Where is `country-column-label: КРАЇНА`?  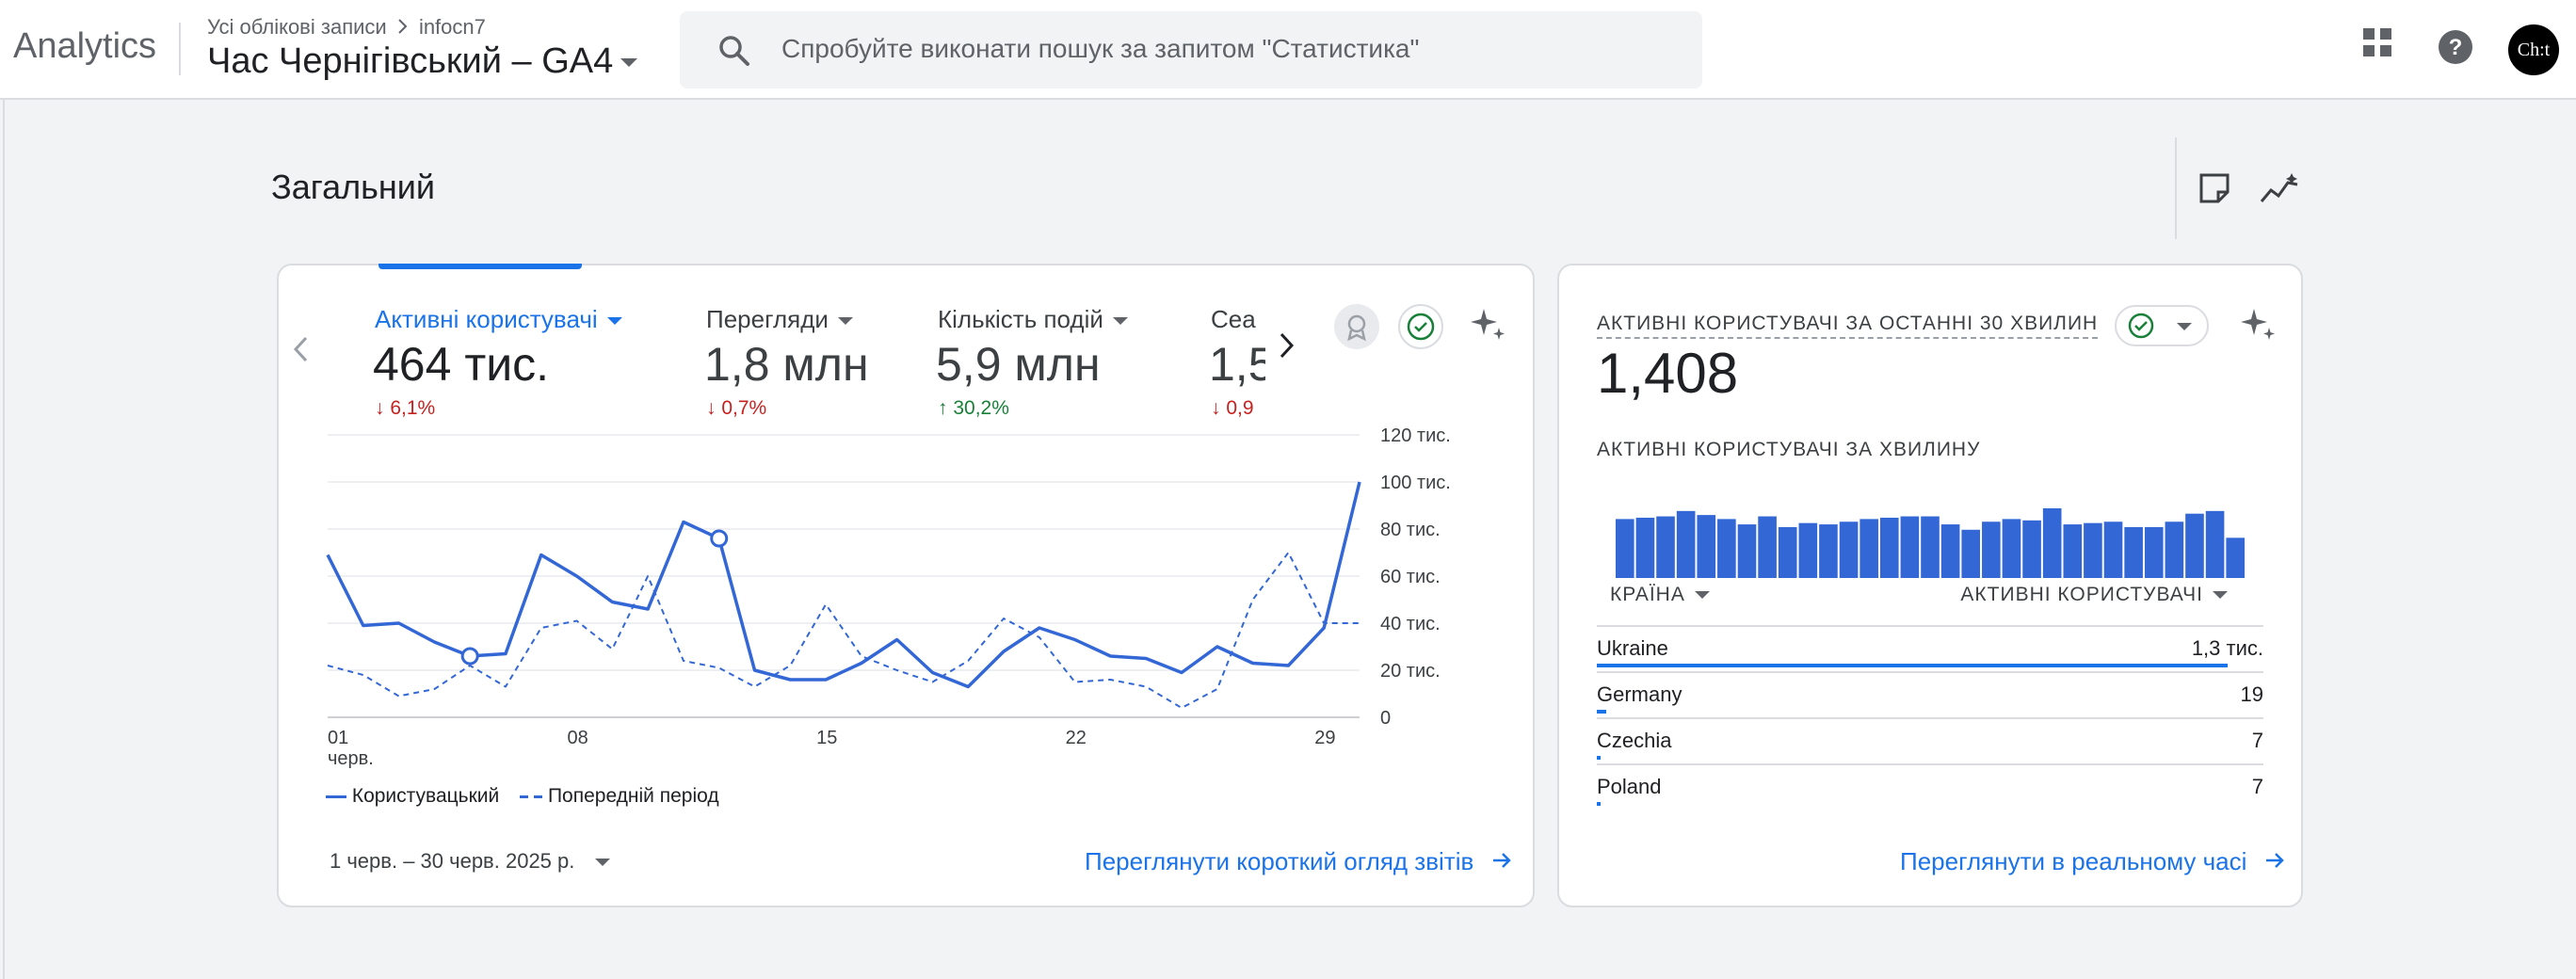
country-column-label: КРАЇНА is located at coordinates (1647, 594).